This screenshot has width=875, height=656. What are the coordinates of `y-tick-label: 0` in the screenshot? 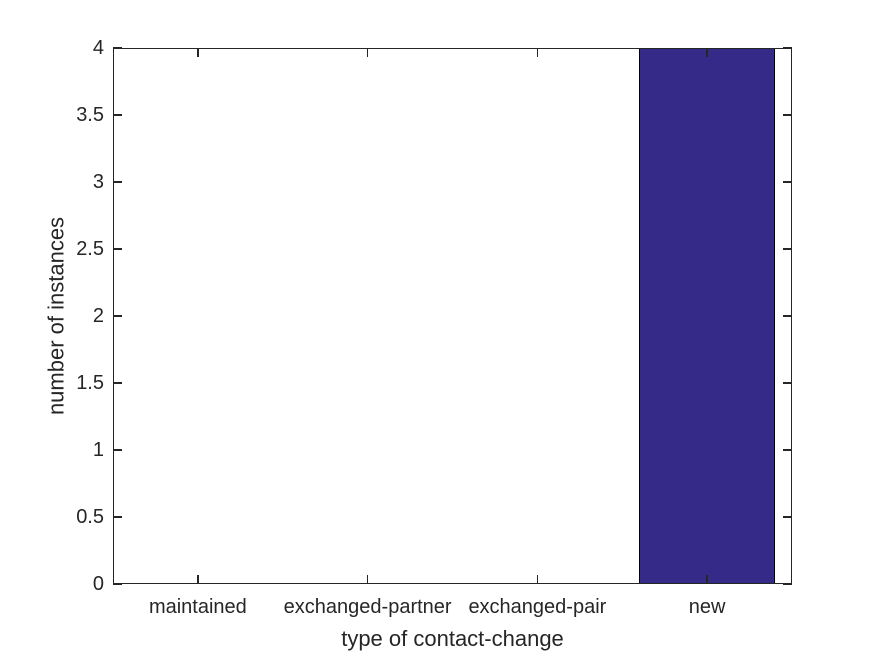 It's located at (98, 583).